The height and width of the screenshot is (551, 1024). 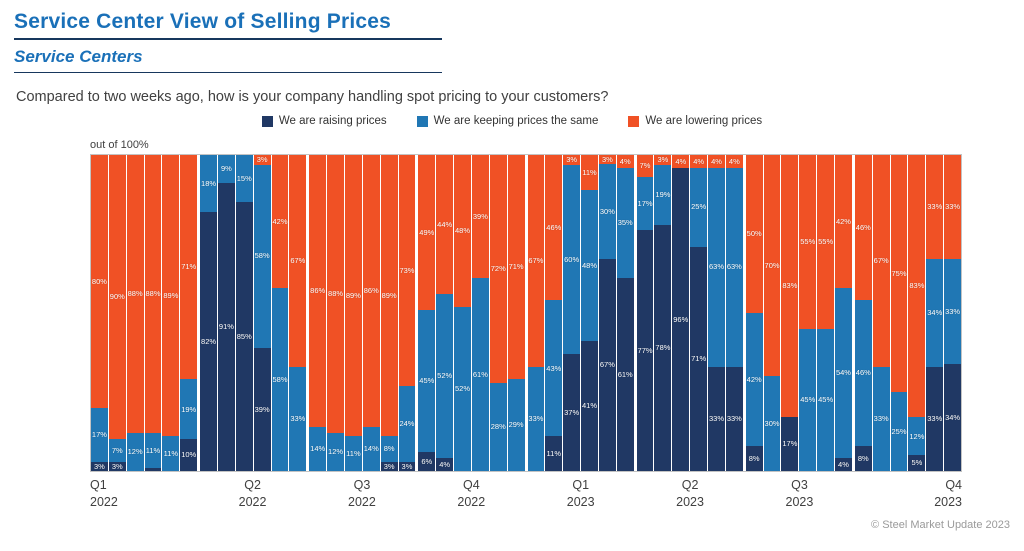 What do you see at coordinates (772, 266) in the screenshot?
I see `bar-segment-lowering: 70%` at bounding box center [772, 266].